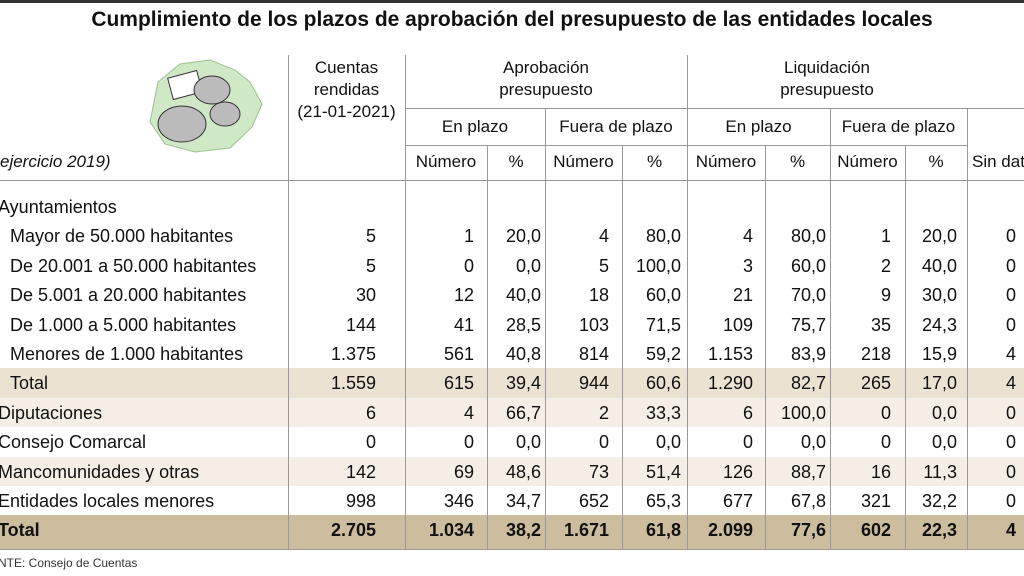 This screenshot has height=576, width=1024. I want to click on cell: 1, so click(885, 236).